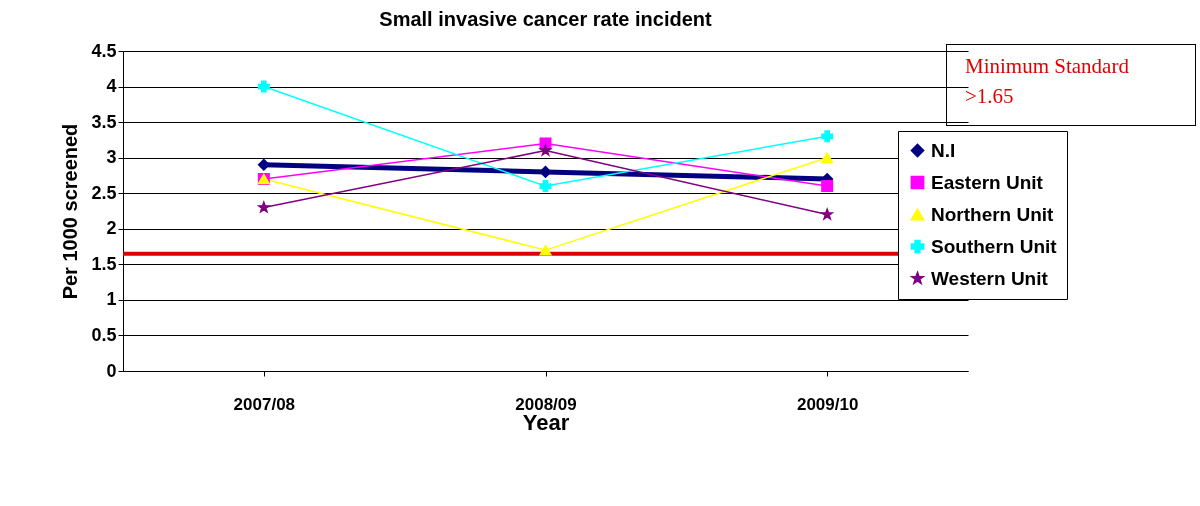  Describe the element at coordinates (987, 182) in the screenshot. I see `legend-label: Eastern Unit` at that location.